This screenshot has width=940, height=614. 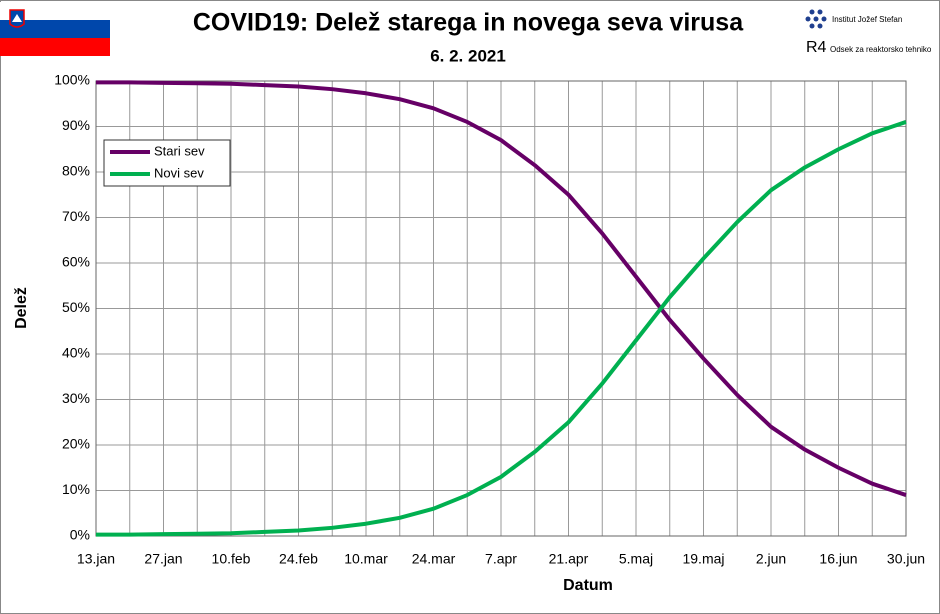 I want to click on y-tick-label: 20%, so click(x=76, y=444).